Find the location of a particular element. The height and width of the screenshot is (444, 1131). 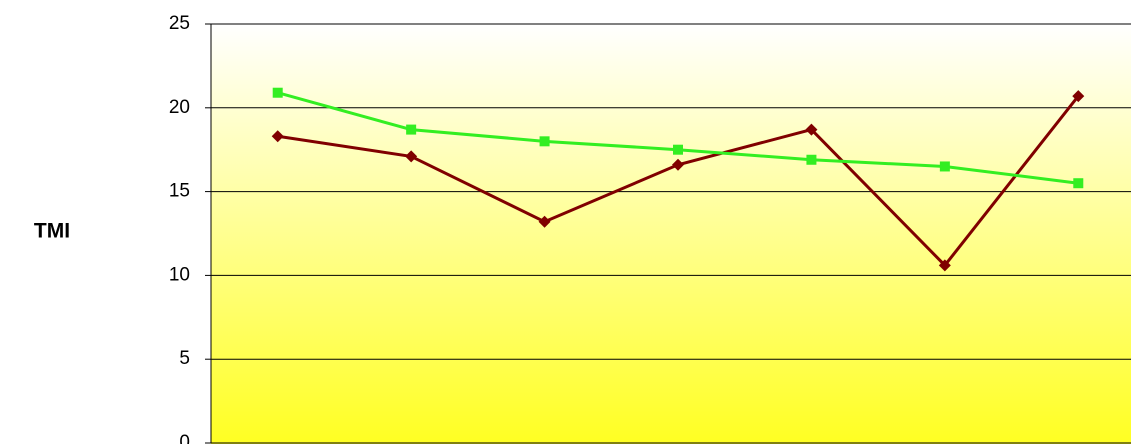

y-tick-label: 0 is located at coordinates (184, 438).